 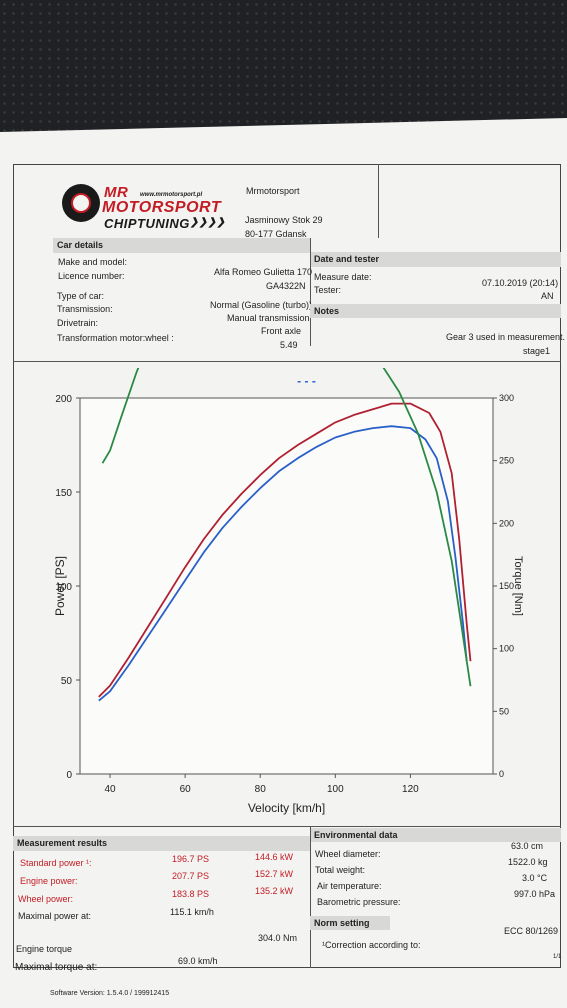 What do you see at coordinates (501, 774) in the screenshot?
I see `y2-tick-label: 0` at bounding box center [501, 774].